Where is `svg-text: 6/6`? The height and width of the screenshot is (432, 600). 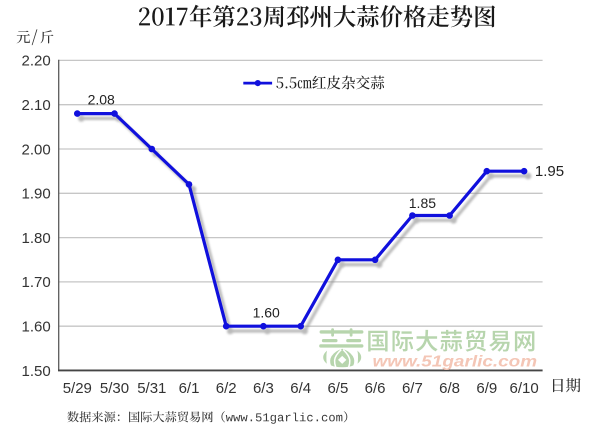
svg-text: 6/6 is located at coordinates (375, 388).